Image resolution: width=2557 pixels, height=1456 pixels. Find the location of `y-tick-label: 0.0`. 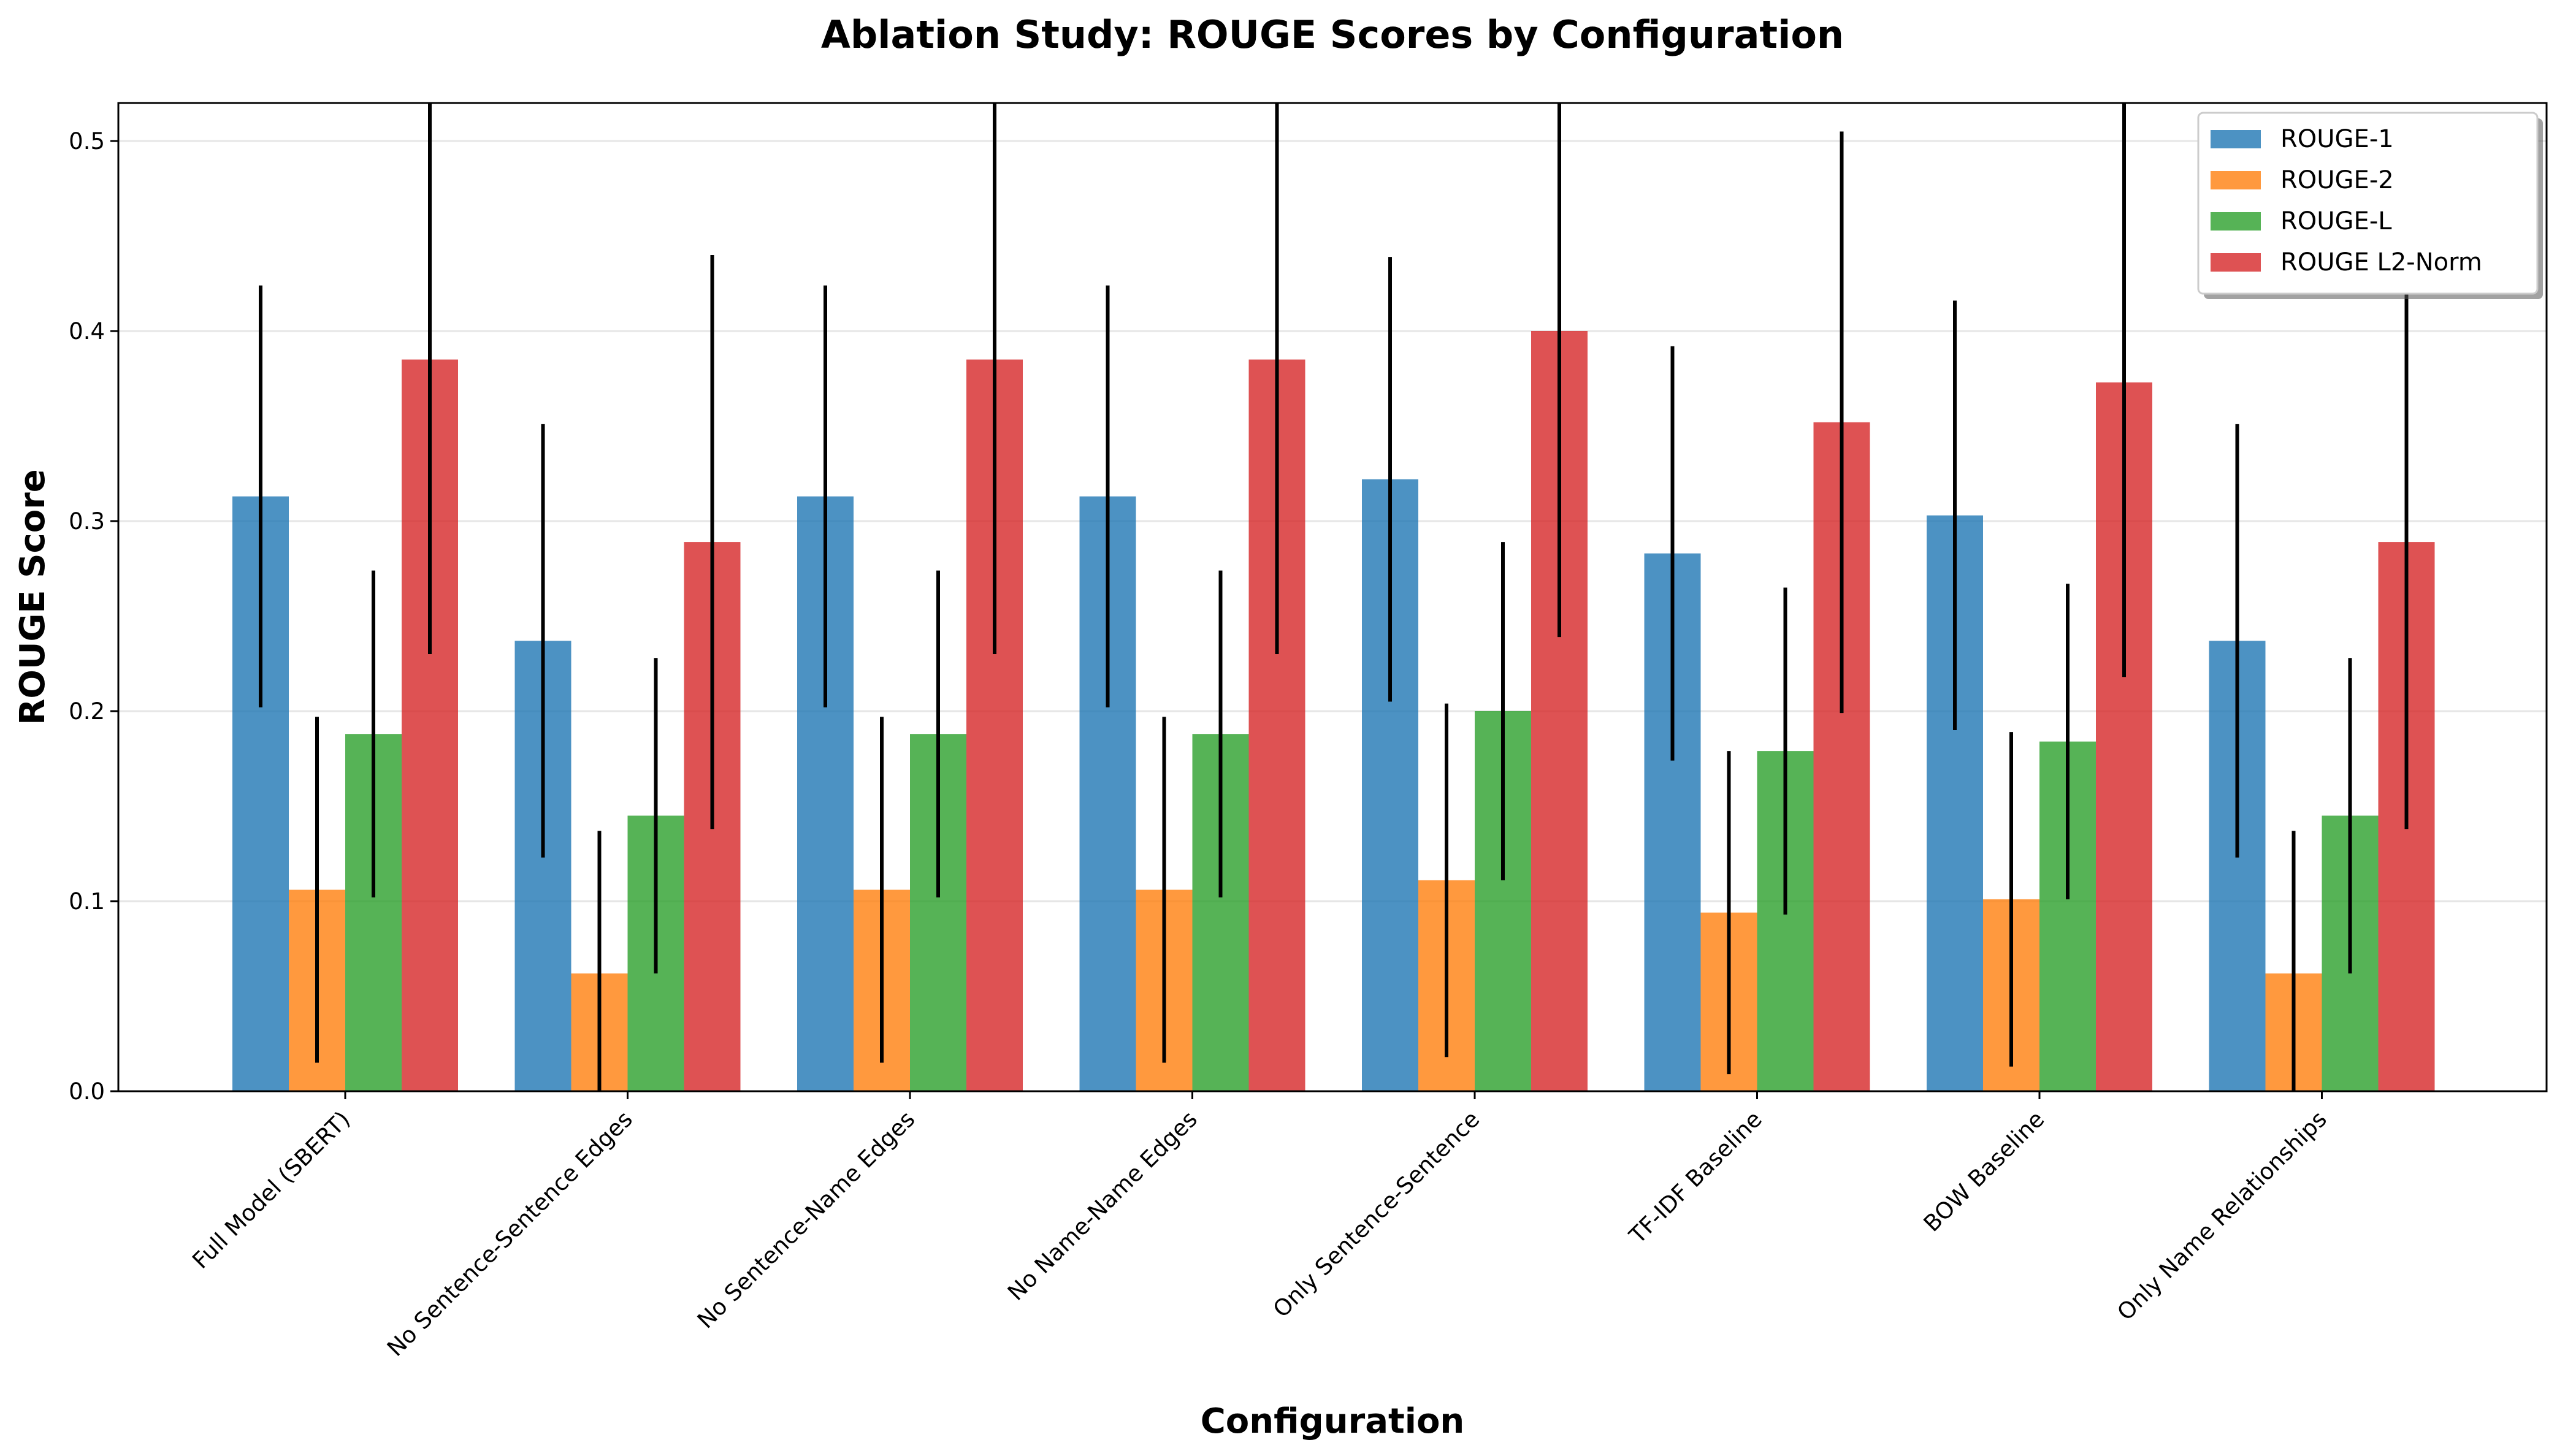

y-tick-label: 0.0 is located at coordinates (87, 1091).